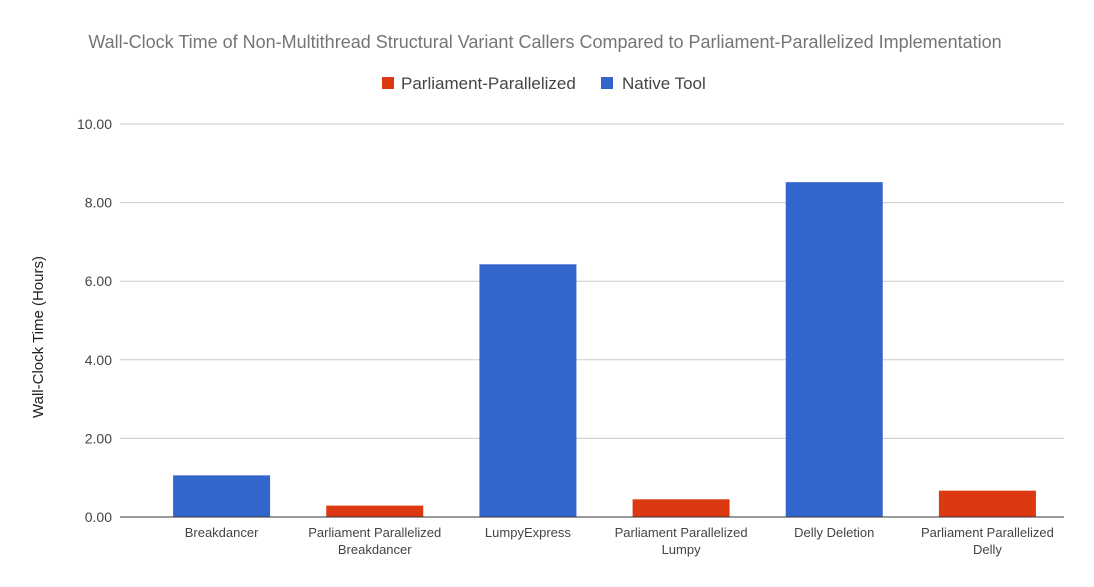 The width and height of the screenshot is (1094, 587). What do you see at coordinates (528, 532) in the screenshot?
I see `x-category-label: LumpyExpress` at bounding box center [528, 532].